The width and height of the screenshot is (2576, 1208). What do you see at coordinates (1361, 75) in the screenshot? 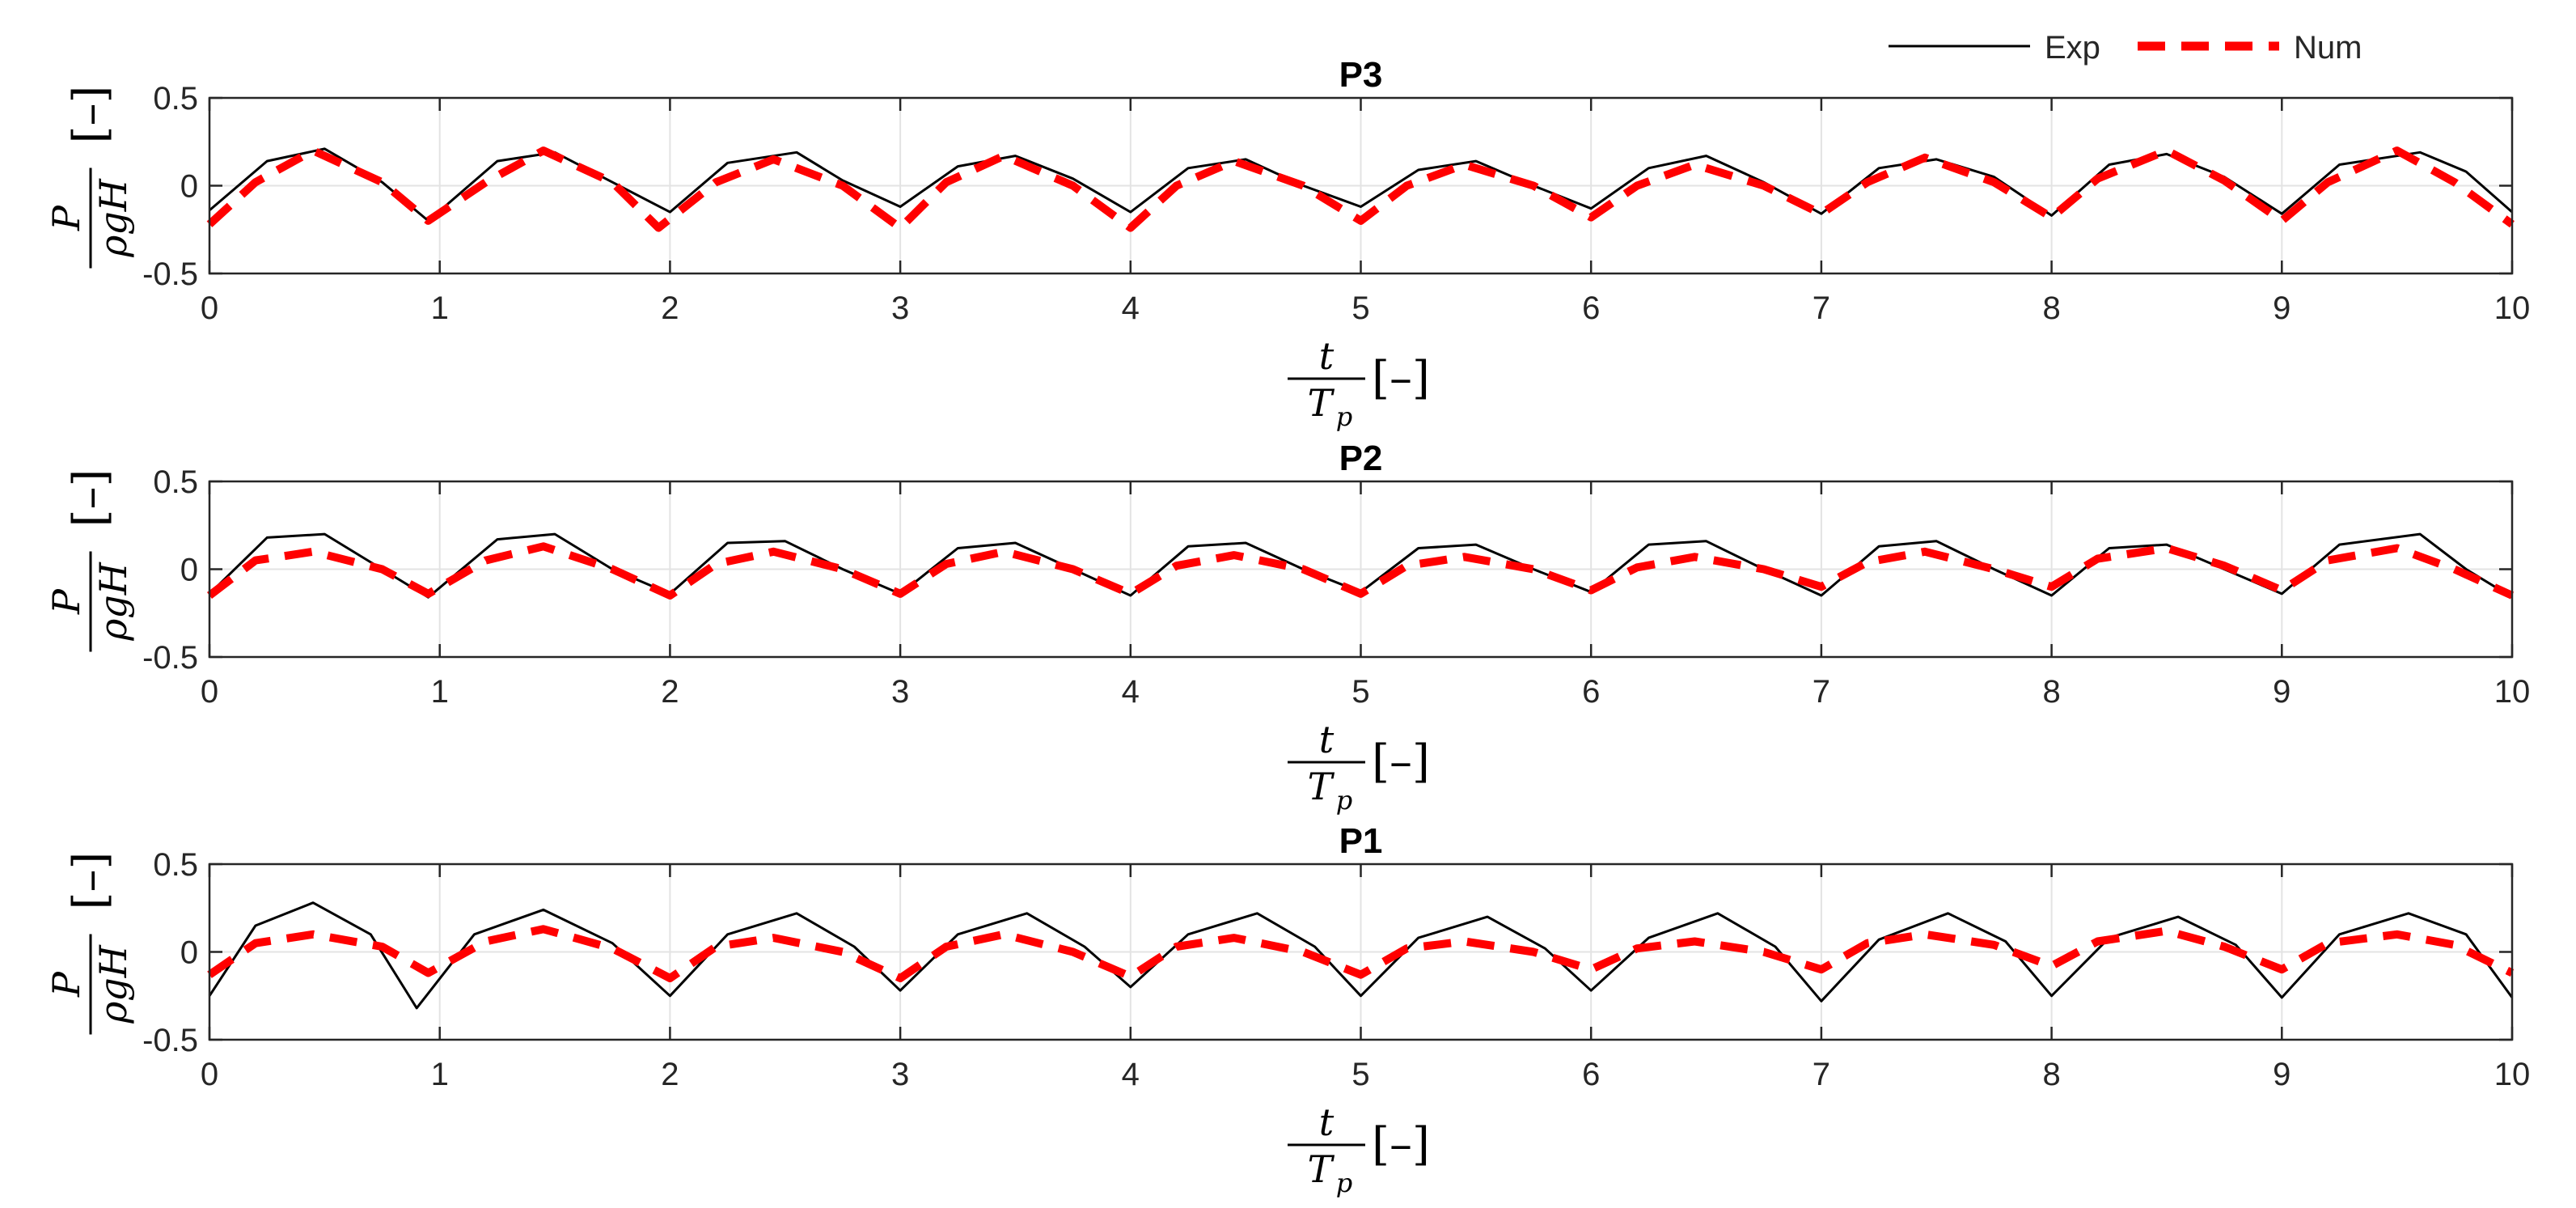
I see `panel-title: P3` at bounding box center [1361, 75].